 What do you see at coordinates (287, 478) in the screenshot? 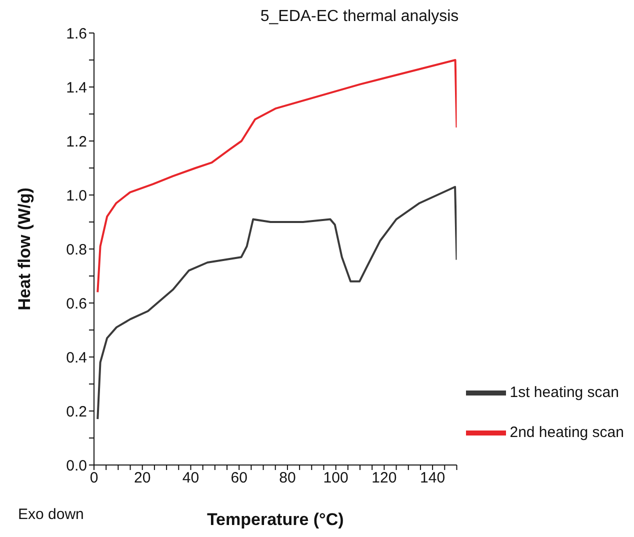
I see `x-tick-label: 80` at bounding box center [287, 478].